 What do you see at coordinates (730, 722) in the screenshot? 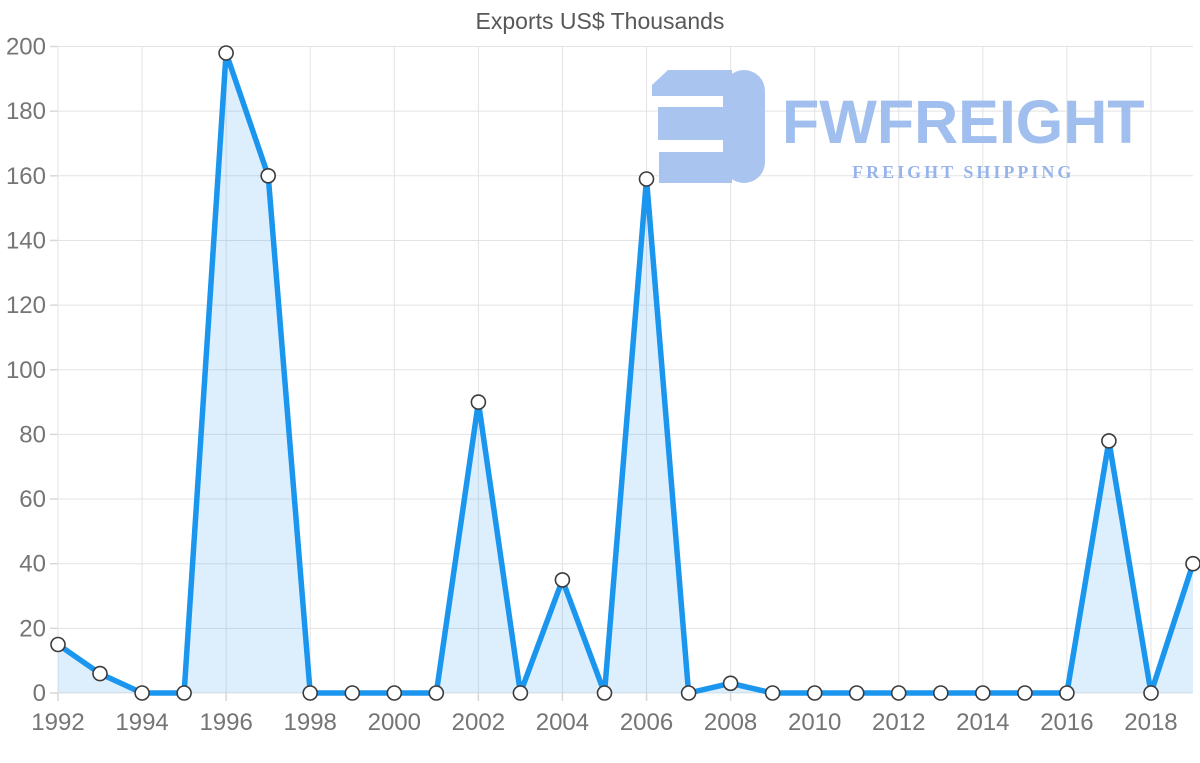
I see `x-tick-label: 2008` at bounding box center [730, 722].